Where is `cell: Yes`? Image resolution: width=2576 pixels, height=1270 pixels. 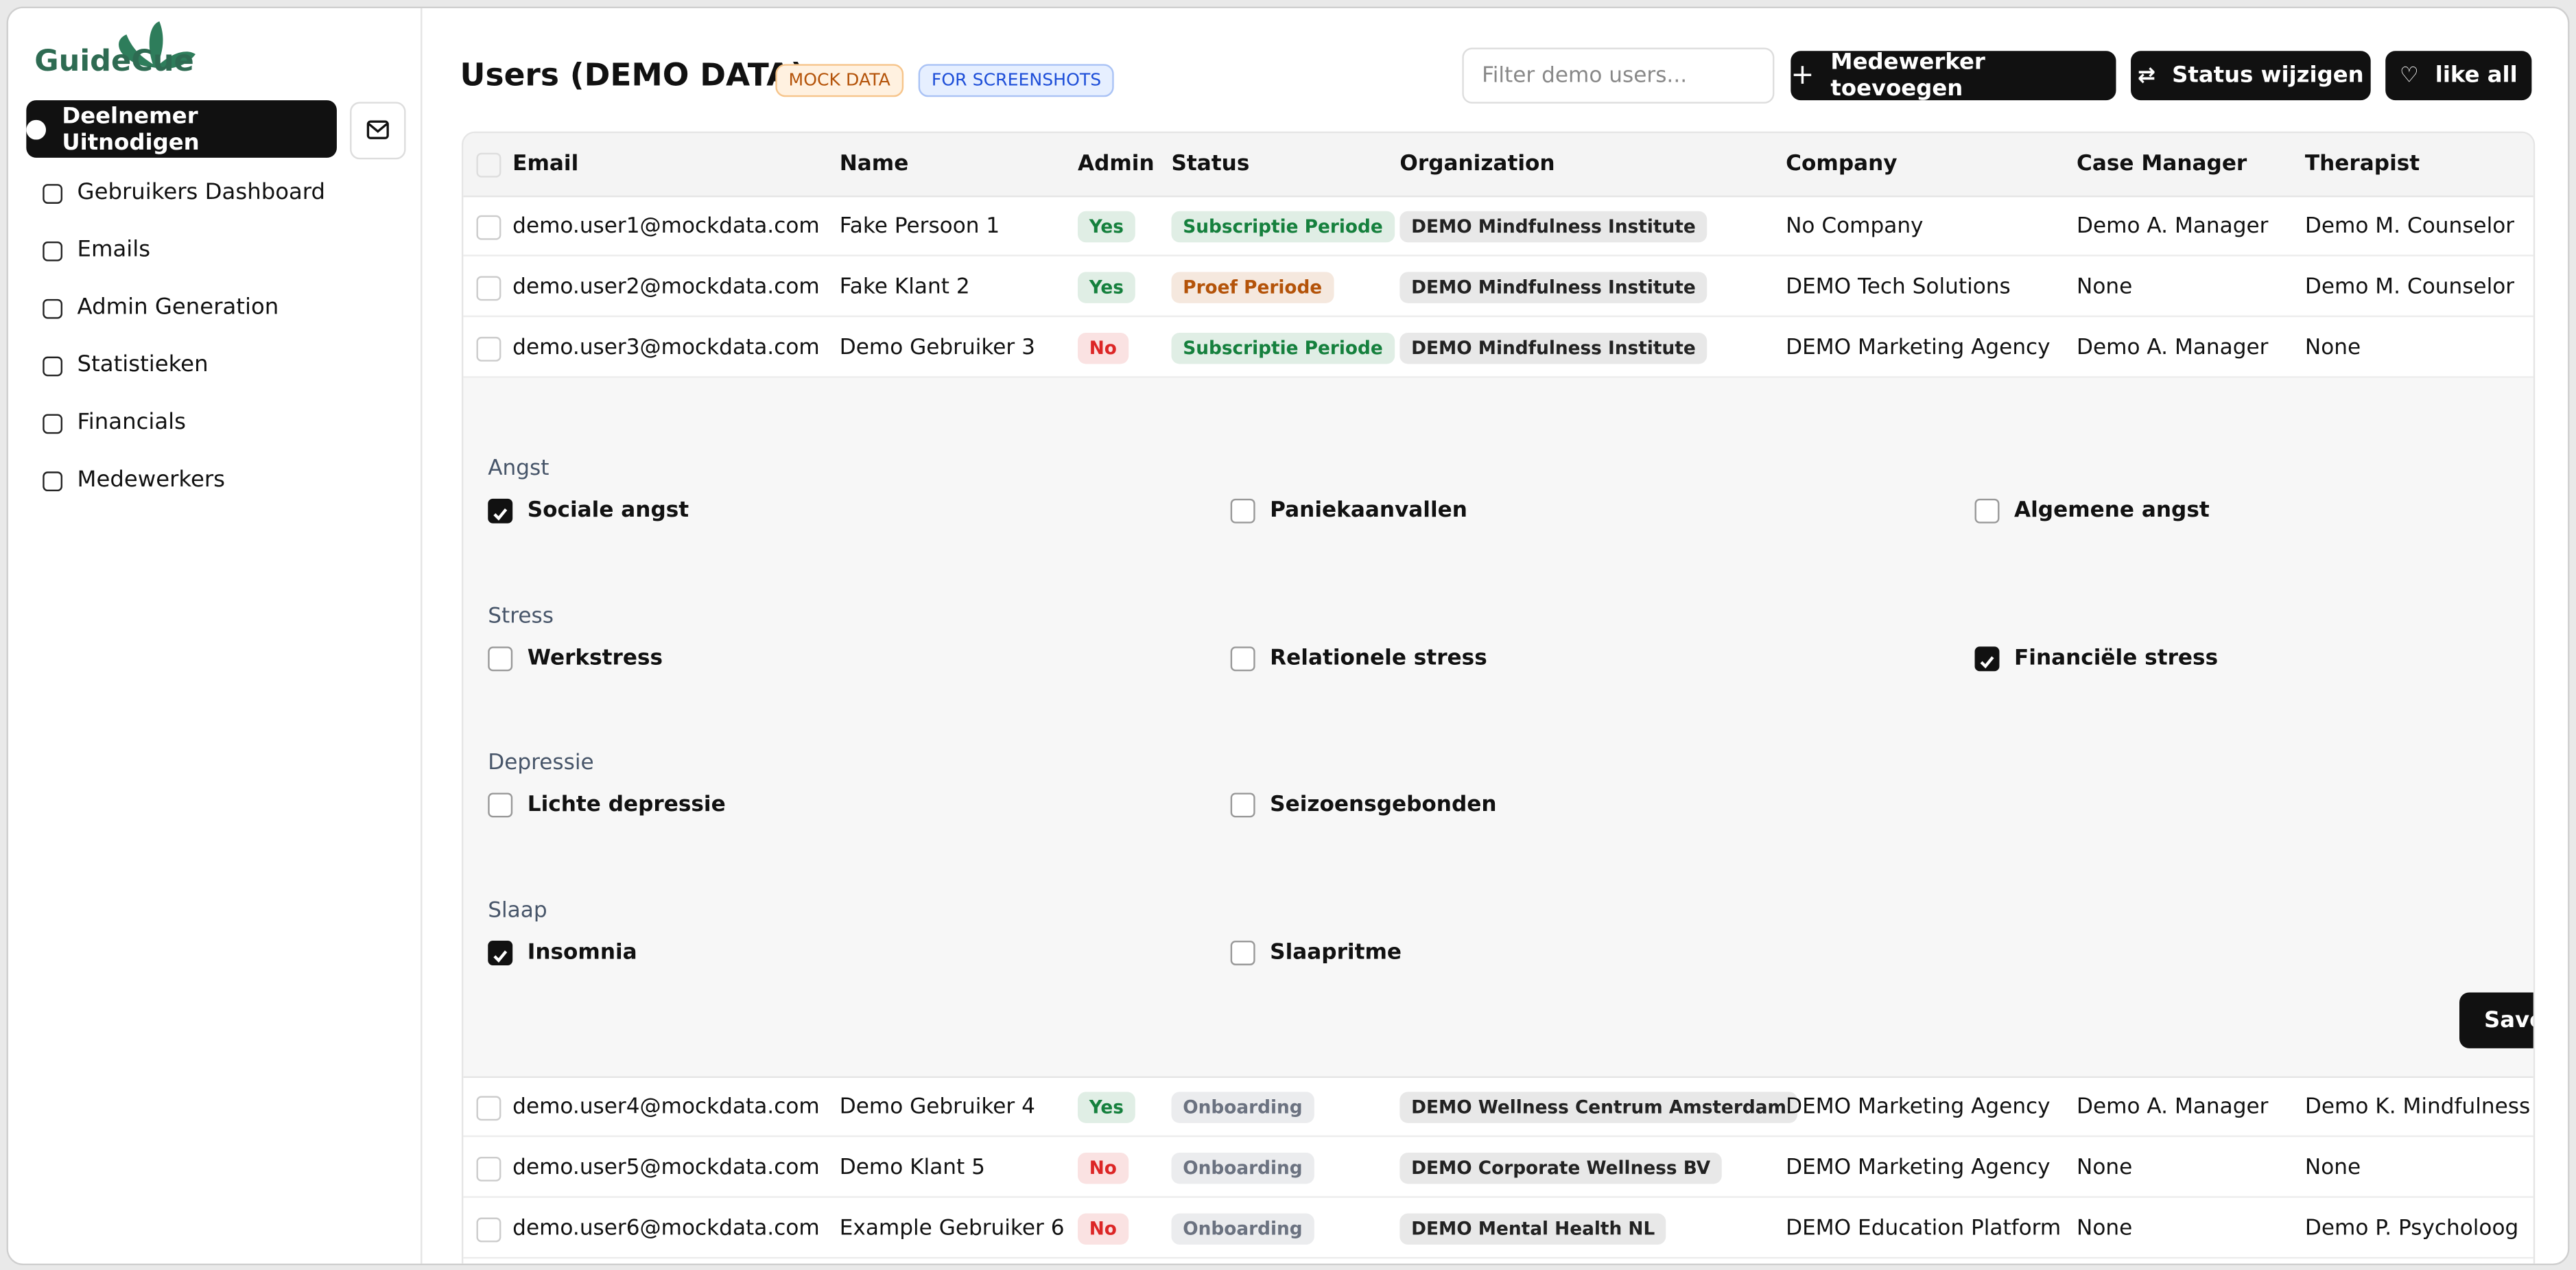 cell: Yes is located at coordinates (1106, 287).